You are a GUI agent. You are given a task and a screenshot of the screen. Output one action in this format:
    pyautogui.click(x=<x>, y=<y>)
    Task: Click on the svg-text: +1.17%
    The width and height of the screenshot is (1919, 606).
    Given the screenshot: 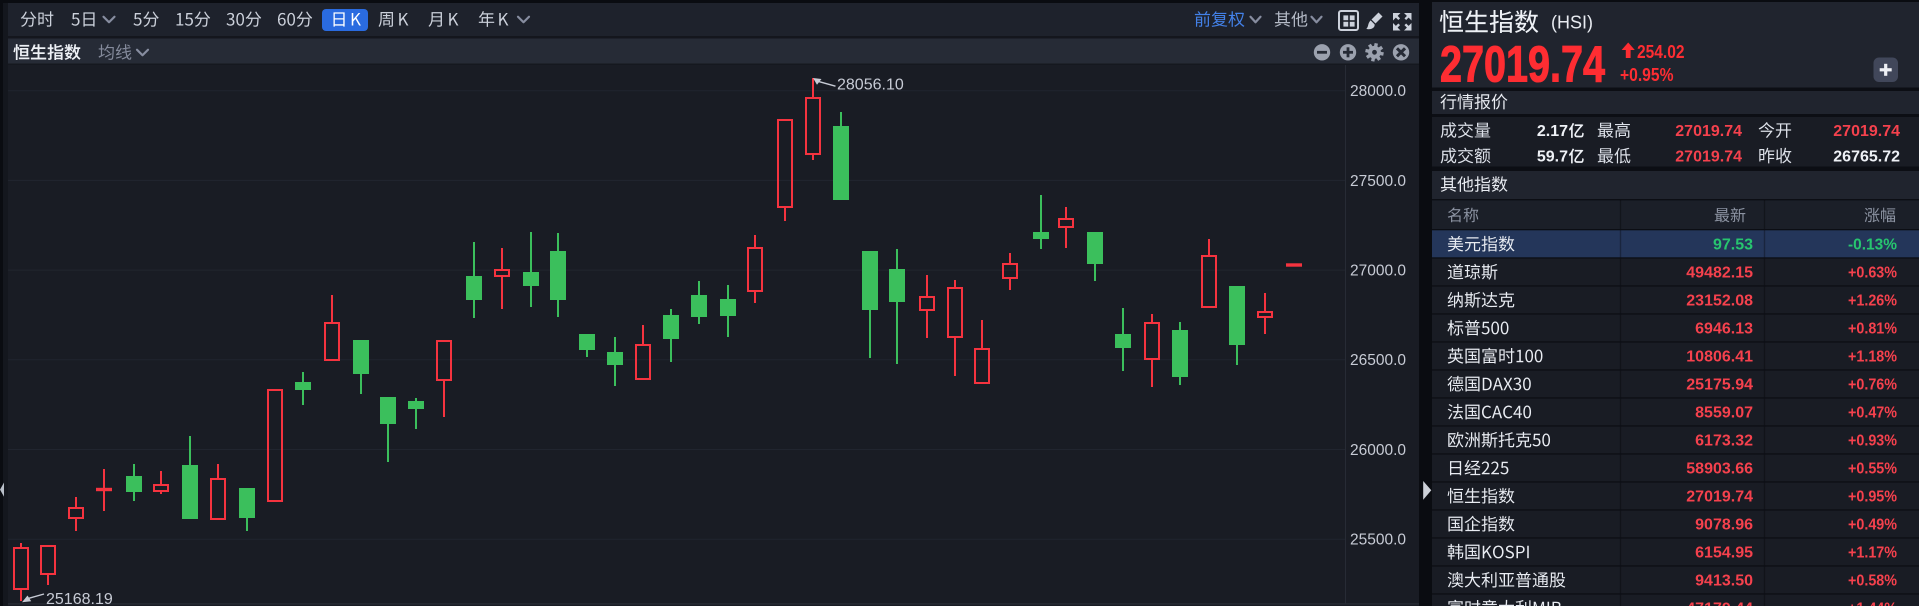 What is the action you would take?
    pyautogui.click(x=1872, y=553)
    